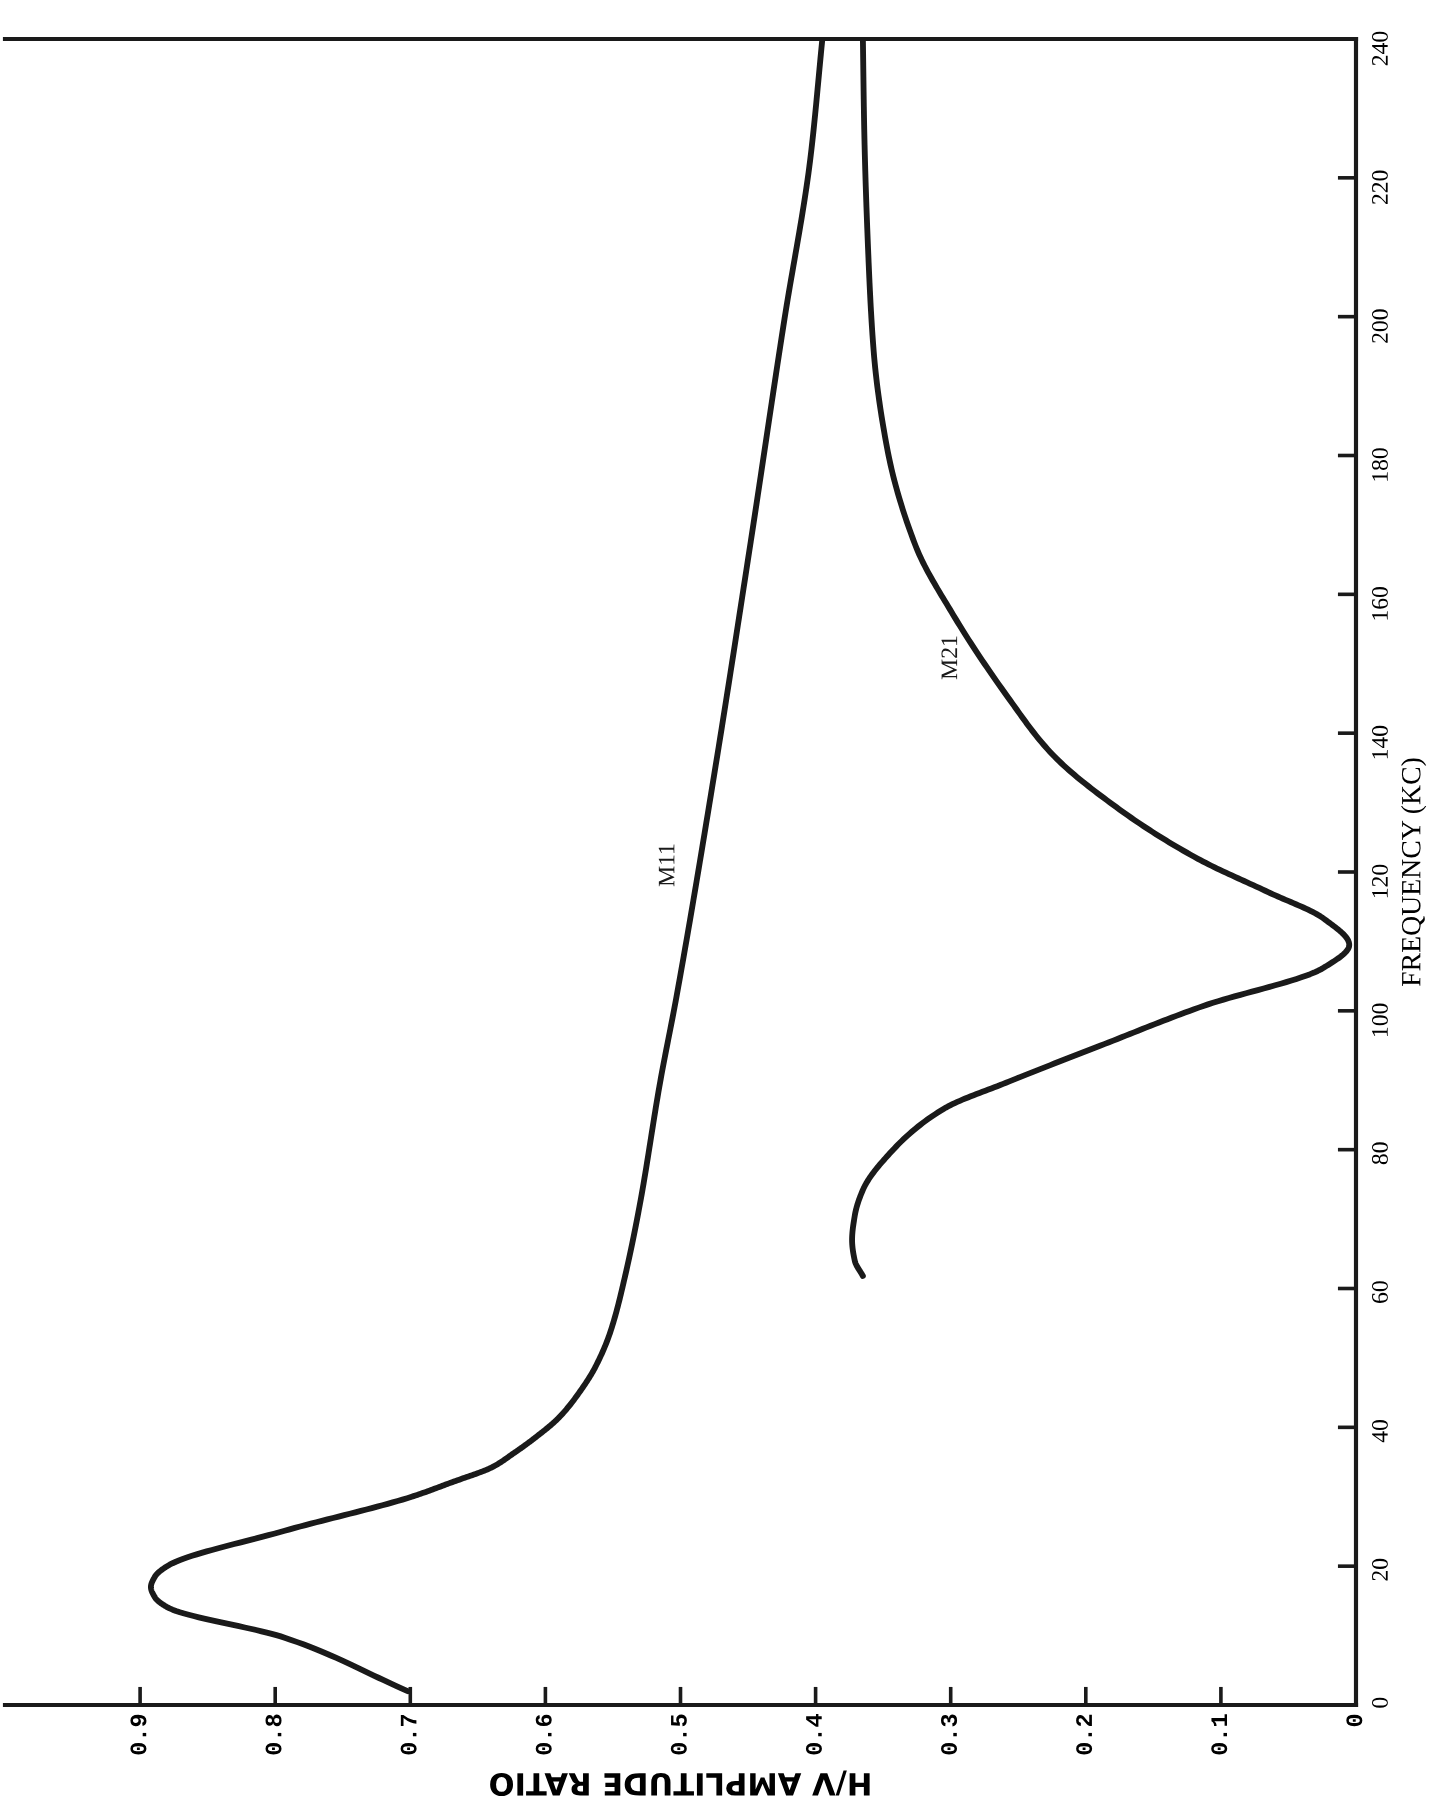 Image resolution: width=1434 pixels, height=1809 pixels. I want to click on x-tick-label: 0.4, so click(813, 1734).